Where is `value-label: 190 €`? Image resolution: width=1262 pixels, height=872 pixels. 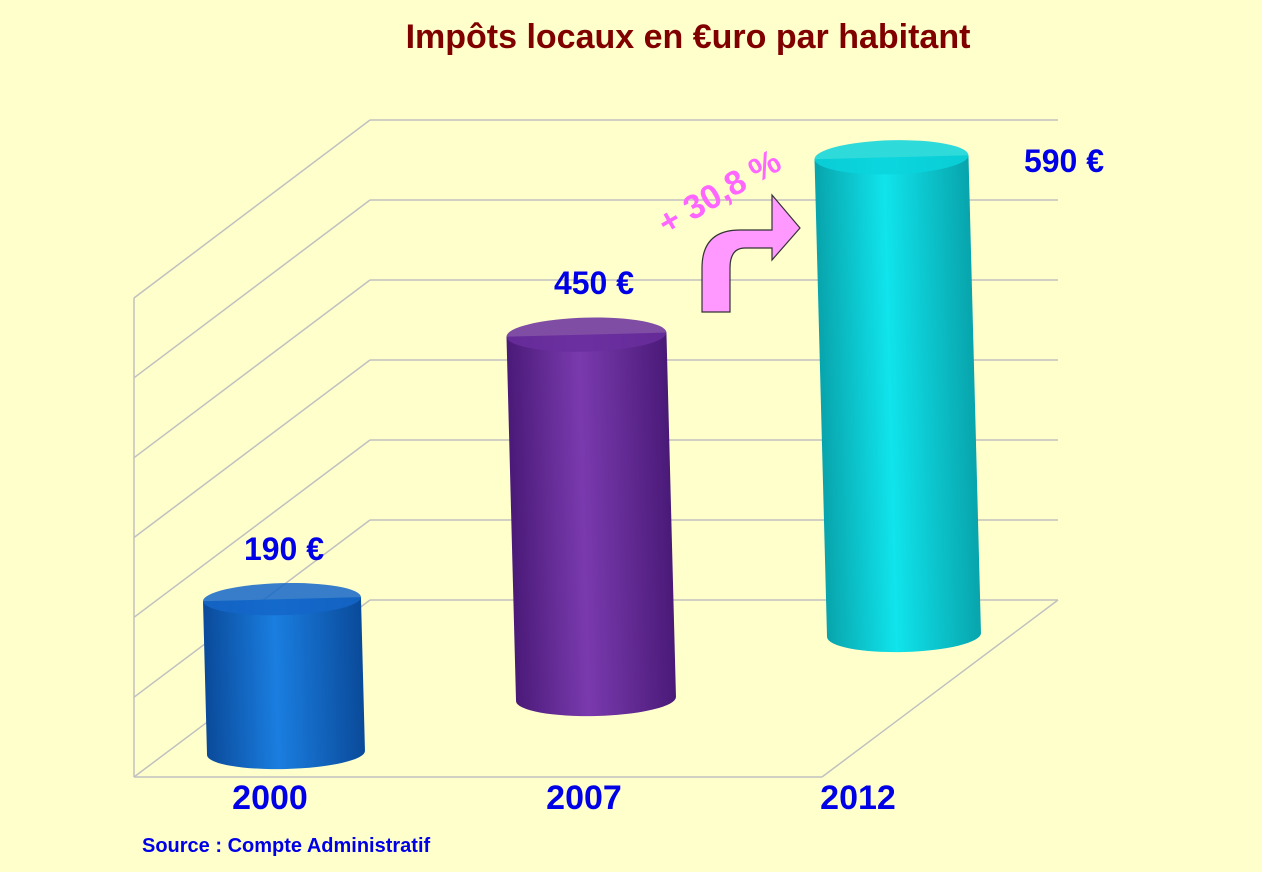 value-label: 190 € is located at coordinates (284, 549).